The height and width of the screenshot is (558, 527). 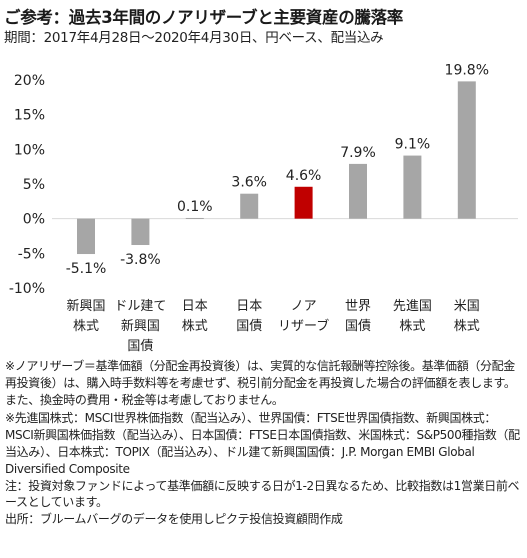 I want to click on x-tick-label: リザーブ, so click(x=303, y=326).